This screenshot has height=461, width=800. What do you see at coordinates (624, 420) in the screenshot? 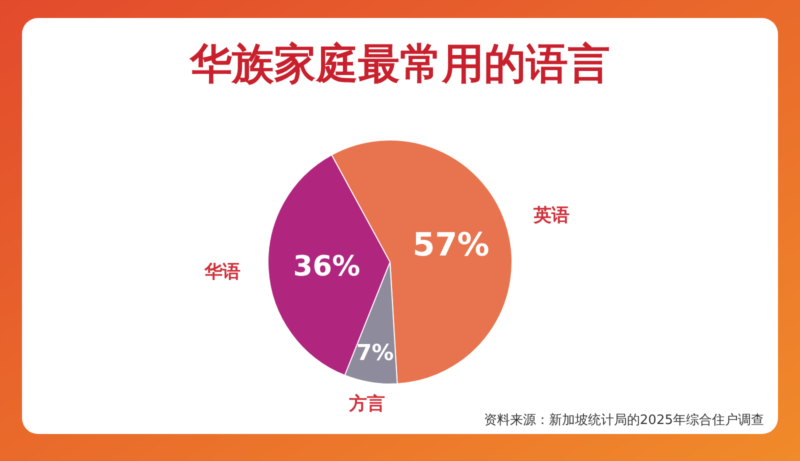
I see `annotation: 资料来源：新加坡统计局的2025年综合住户调查` at bounding box center [624, 420].